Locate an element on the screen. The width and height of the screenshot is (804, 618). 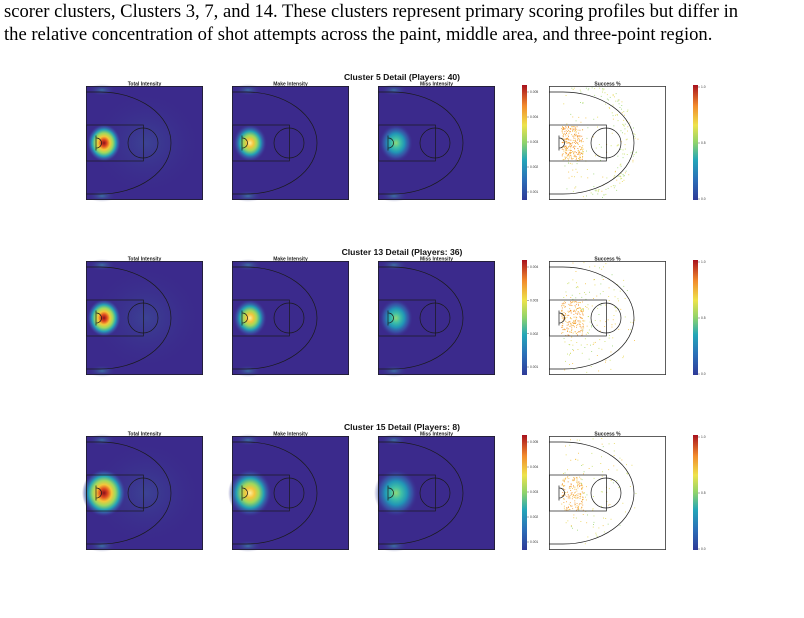
corner-glow is located at coordinates (394, 440).